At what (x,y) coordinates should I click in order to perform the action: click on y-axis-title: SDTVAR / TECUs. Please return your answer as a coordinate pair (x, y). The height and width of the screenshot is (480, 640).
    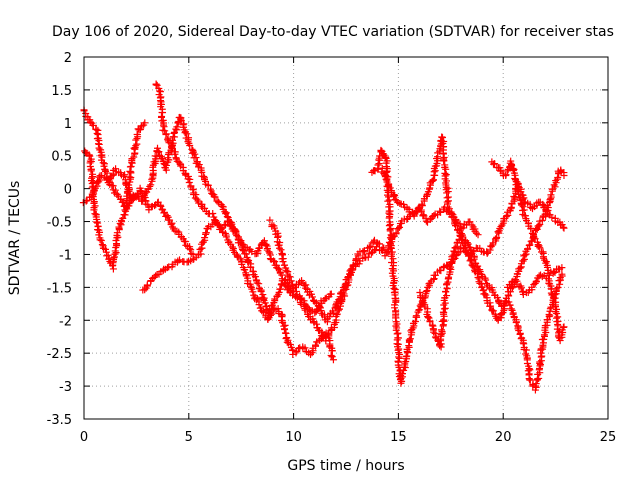
    Looking at the image, I should click on (15, 238).